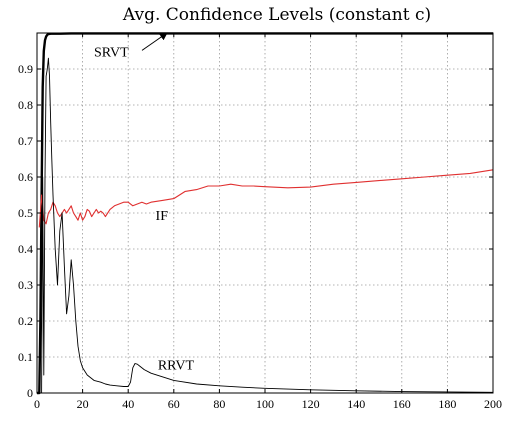 Image resolution: width=516 pixels, height=444 pixels. I want to click on y-tick-label: 0.1, so click(25, 357).